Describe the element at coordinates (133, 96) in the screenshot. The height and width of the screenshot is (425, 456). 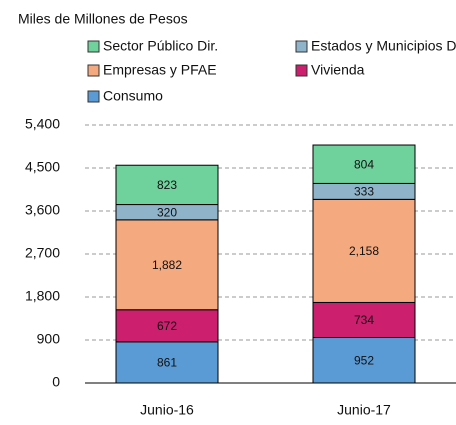
I see `legend-label: Consumo` at that location.